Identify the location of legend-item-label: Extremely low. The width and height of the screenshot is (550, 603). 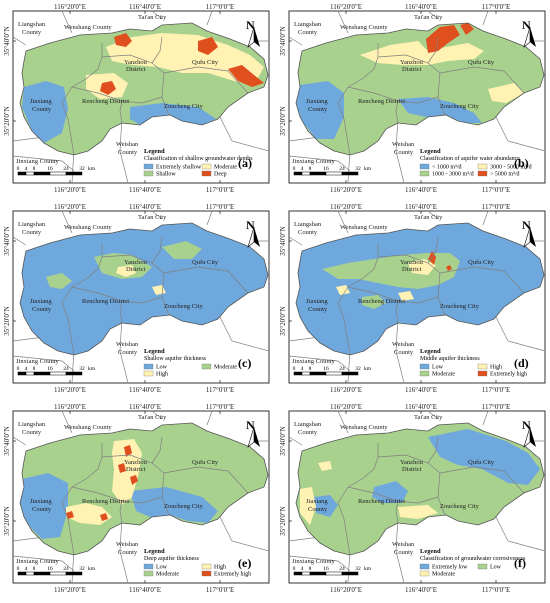
(450, 568).